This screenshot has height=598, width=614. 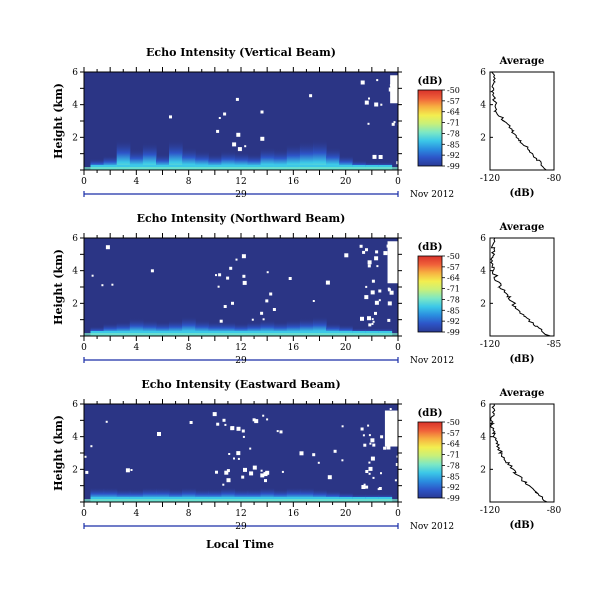 What do you see at coordinates (240, 384) in the screenshot?
I see `panel-title: Echo Intensity (Eastward Beam)` at bounding box center [240, 384].